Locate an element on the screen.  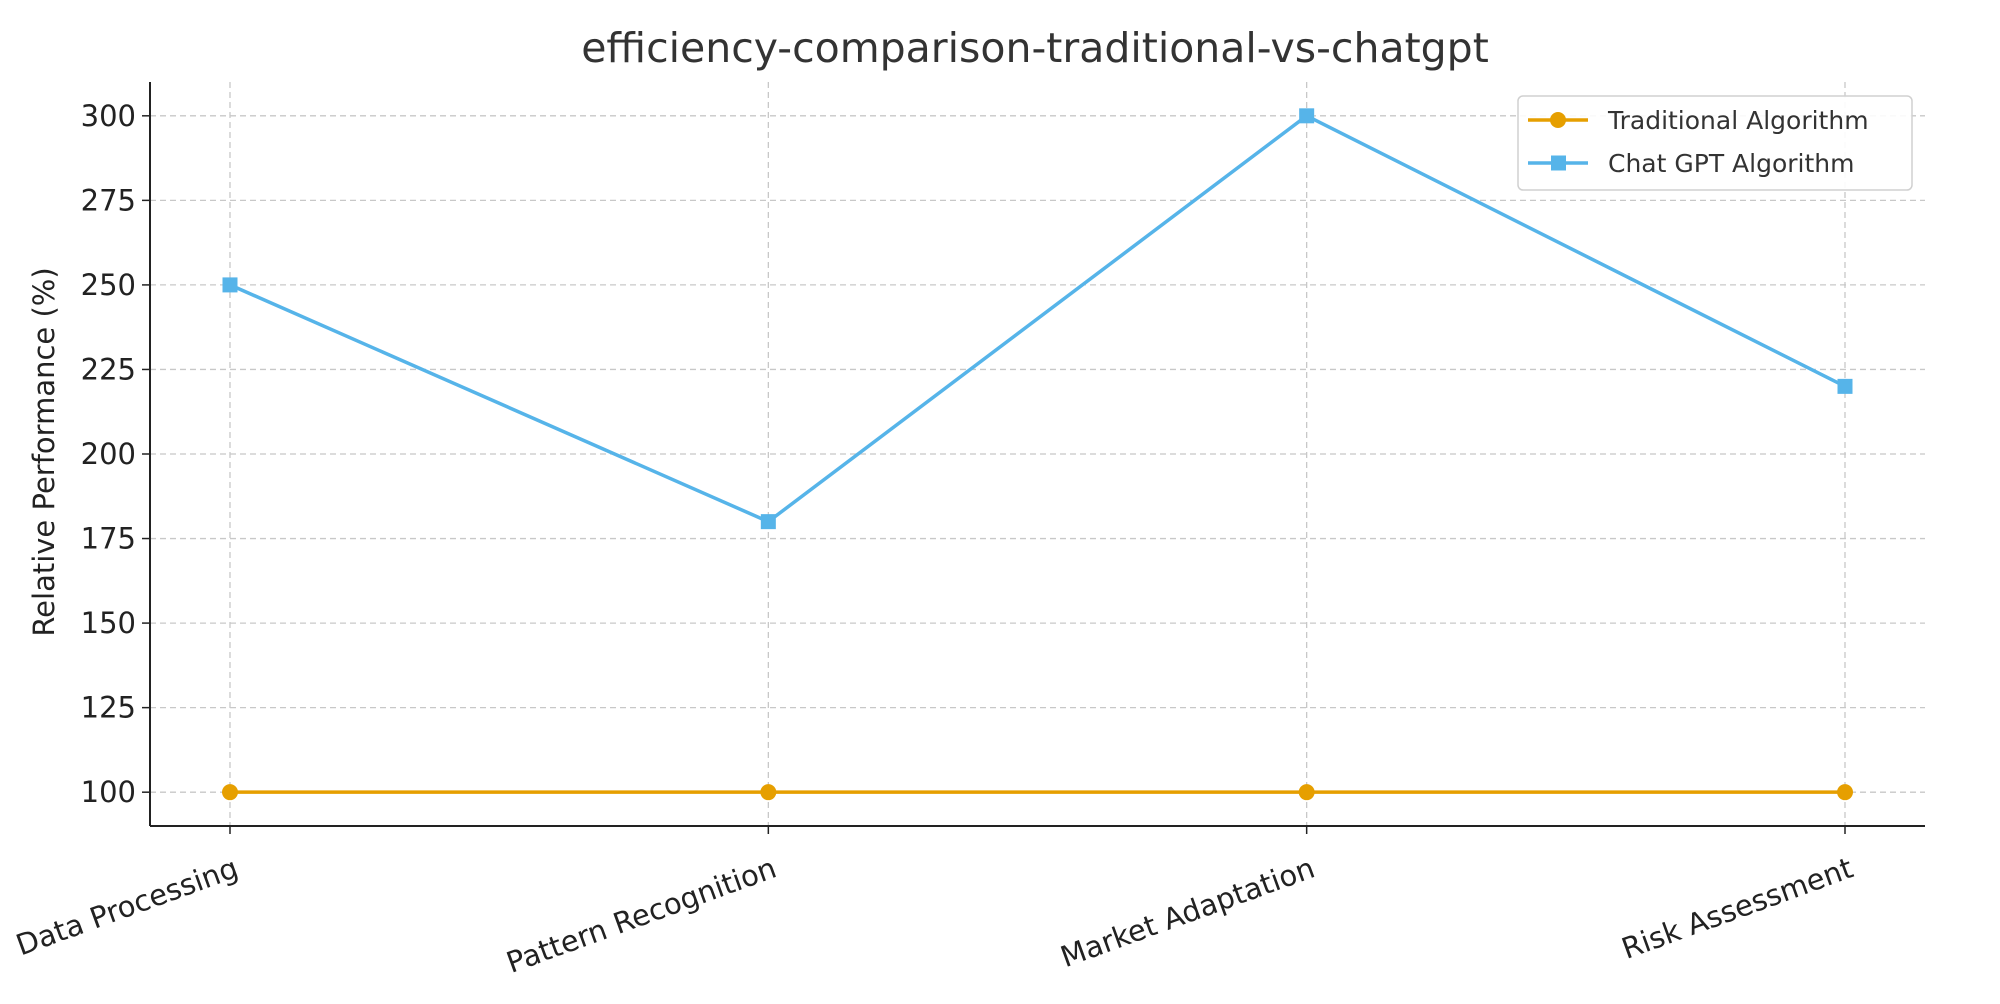
y-tick-label: 125 is located at coordinates (108, 708).